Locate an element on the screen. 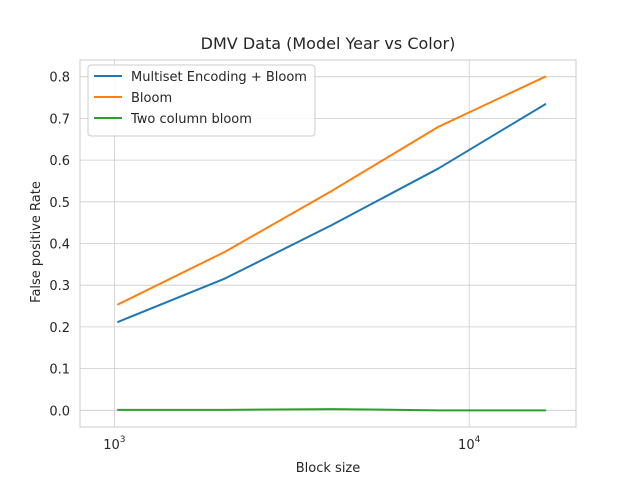 This screenshot has height=480, width=640. chart-title: DMV Data (Model Year vs Color) is located at coordinates (328, 43).